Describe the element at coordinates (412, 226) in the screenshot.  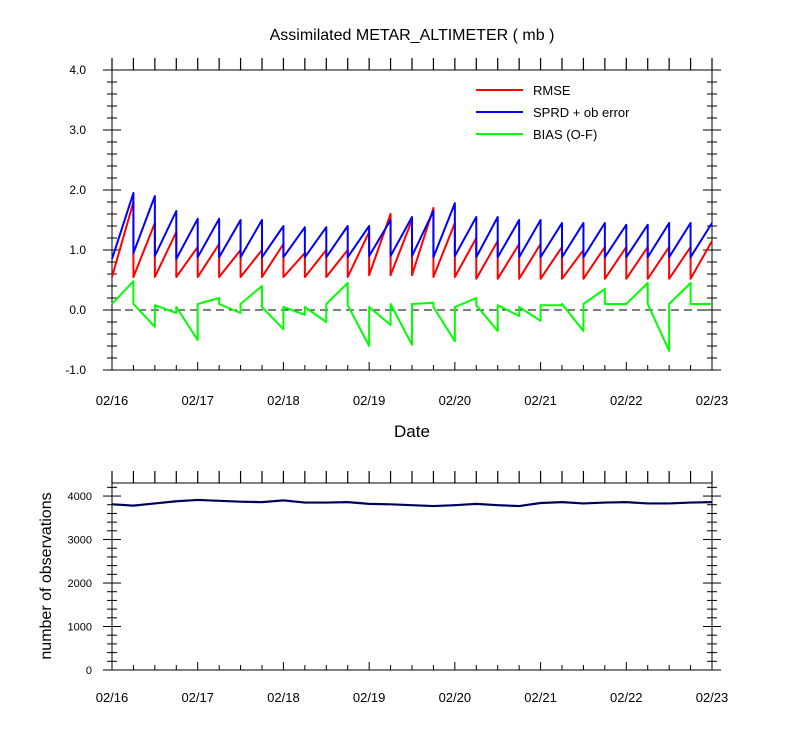
I see `series-sprd-ob-error` at that location.